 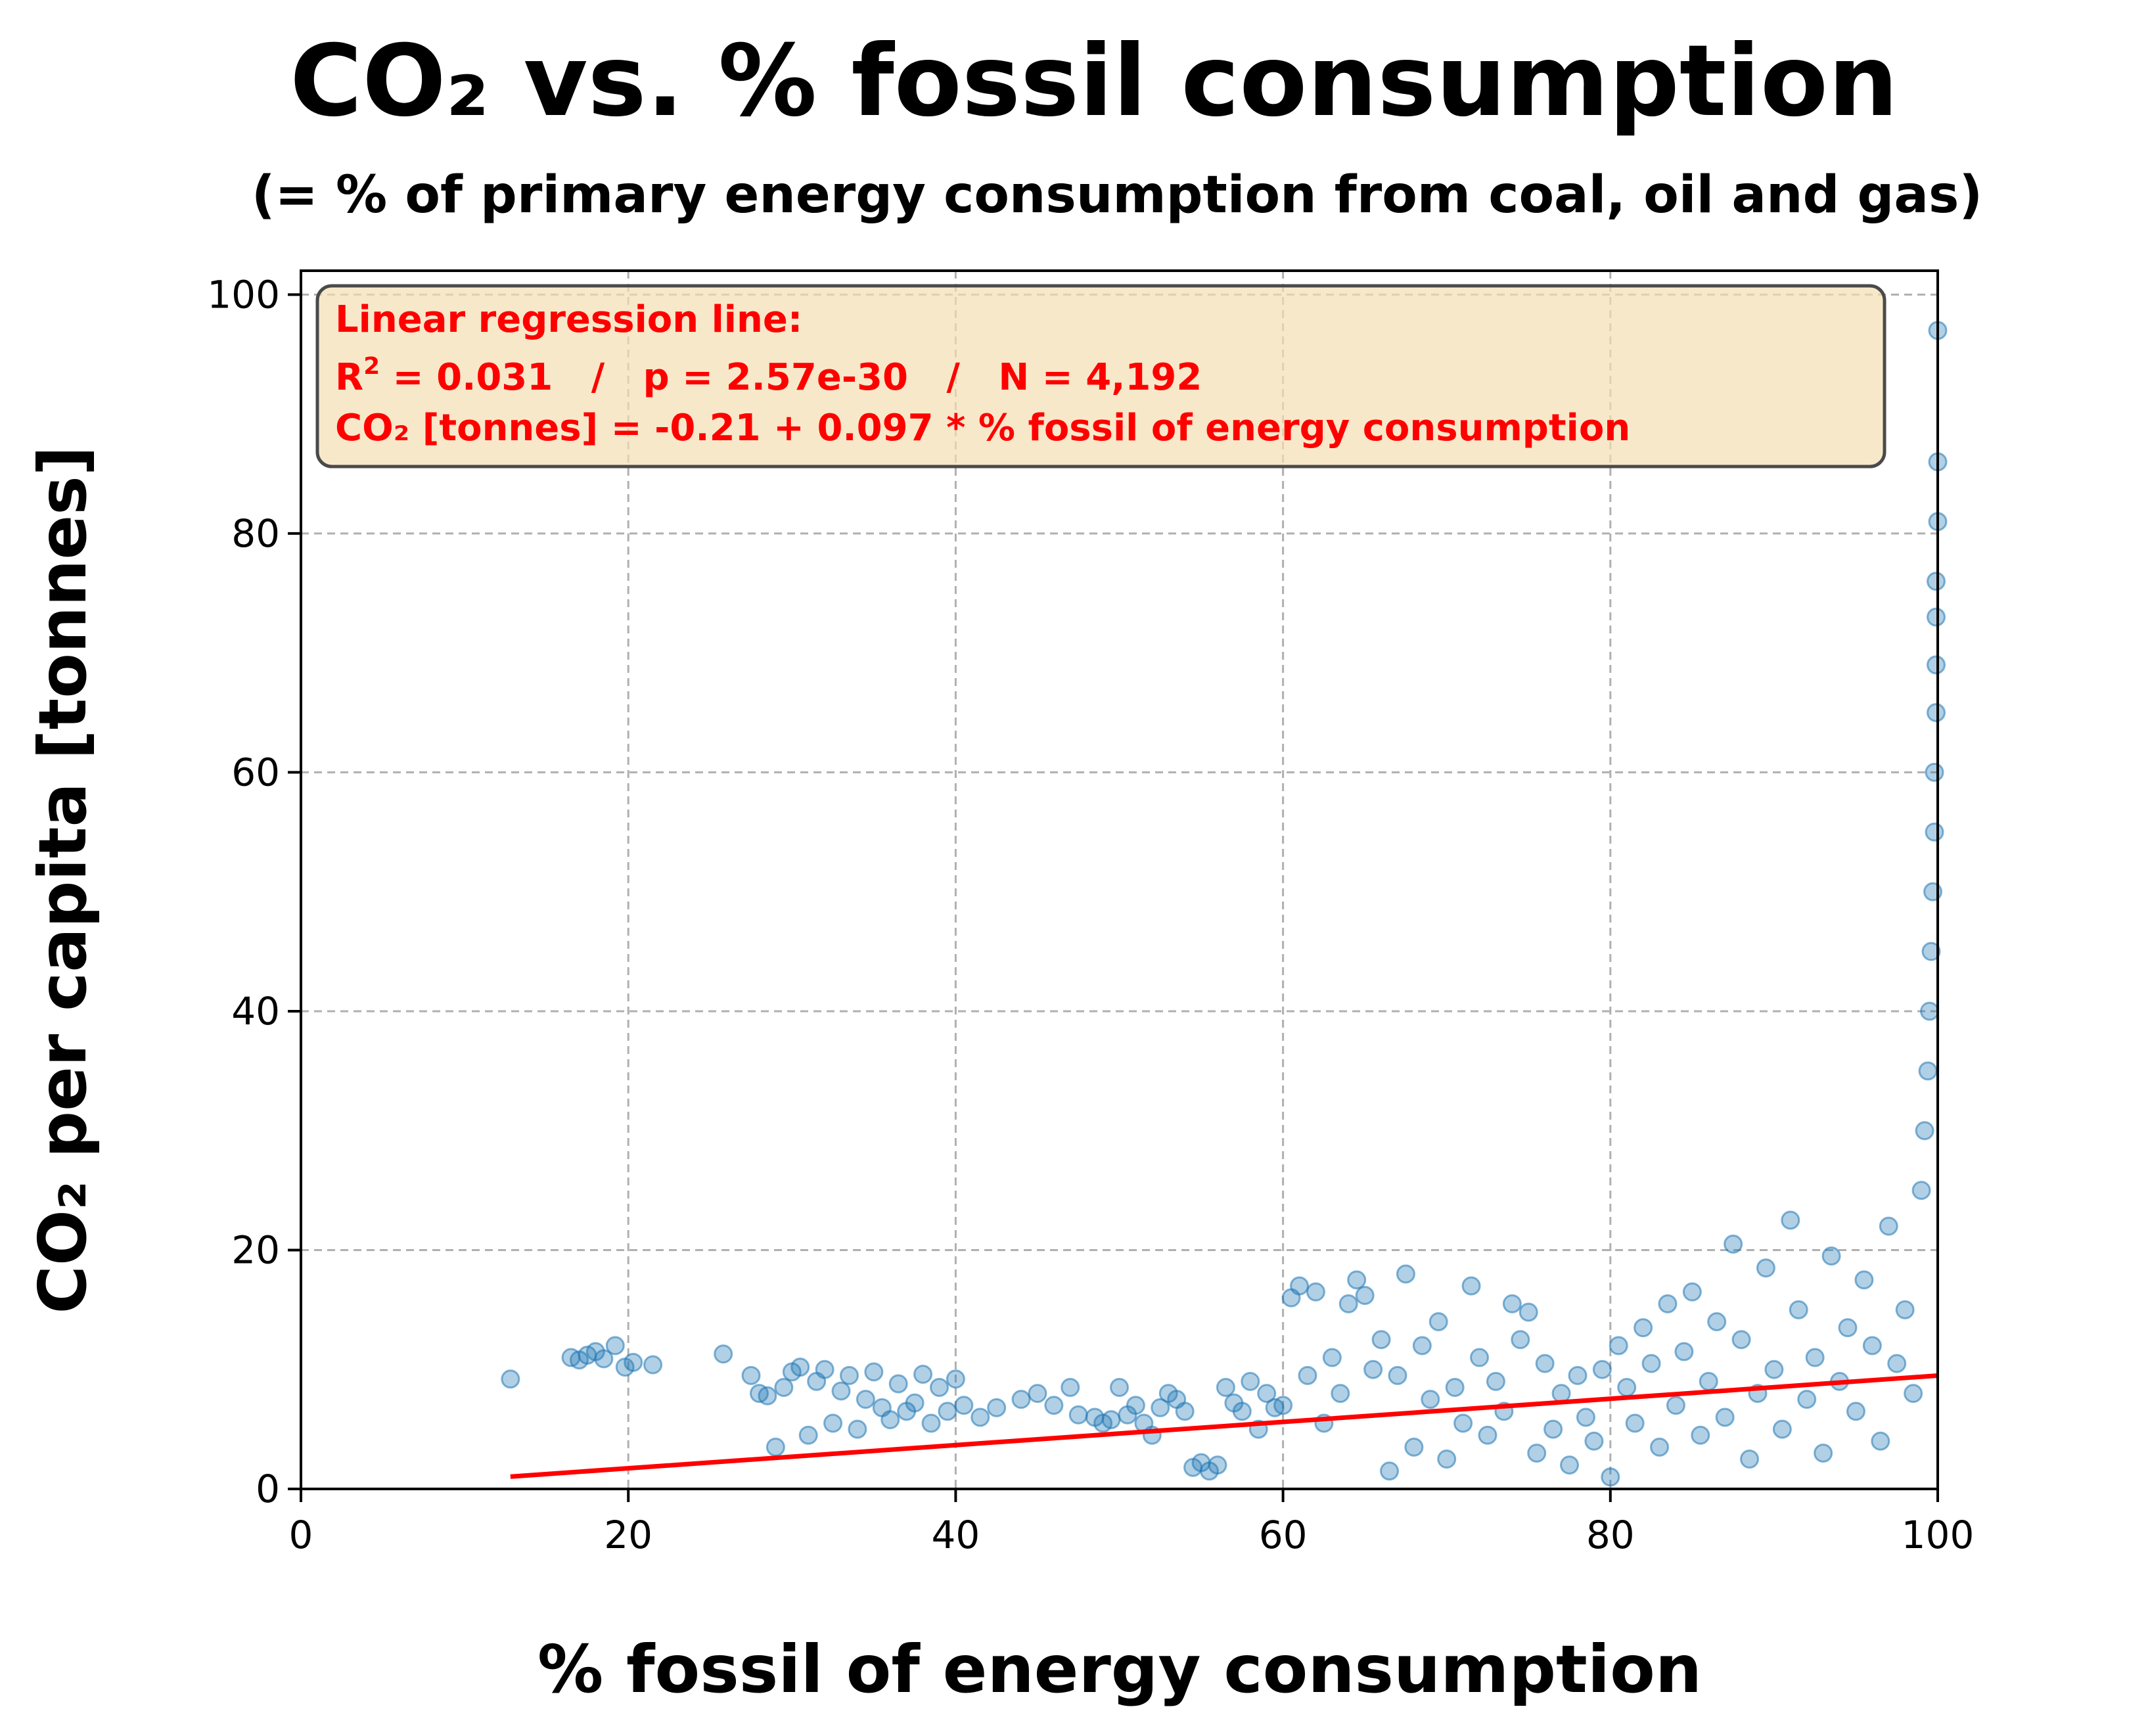 I want to click on regression-line, so click(x=1224, y=1426).